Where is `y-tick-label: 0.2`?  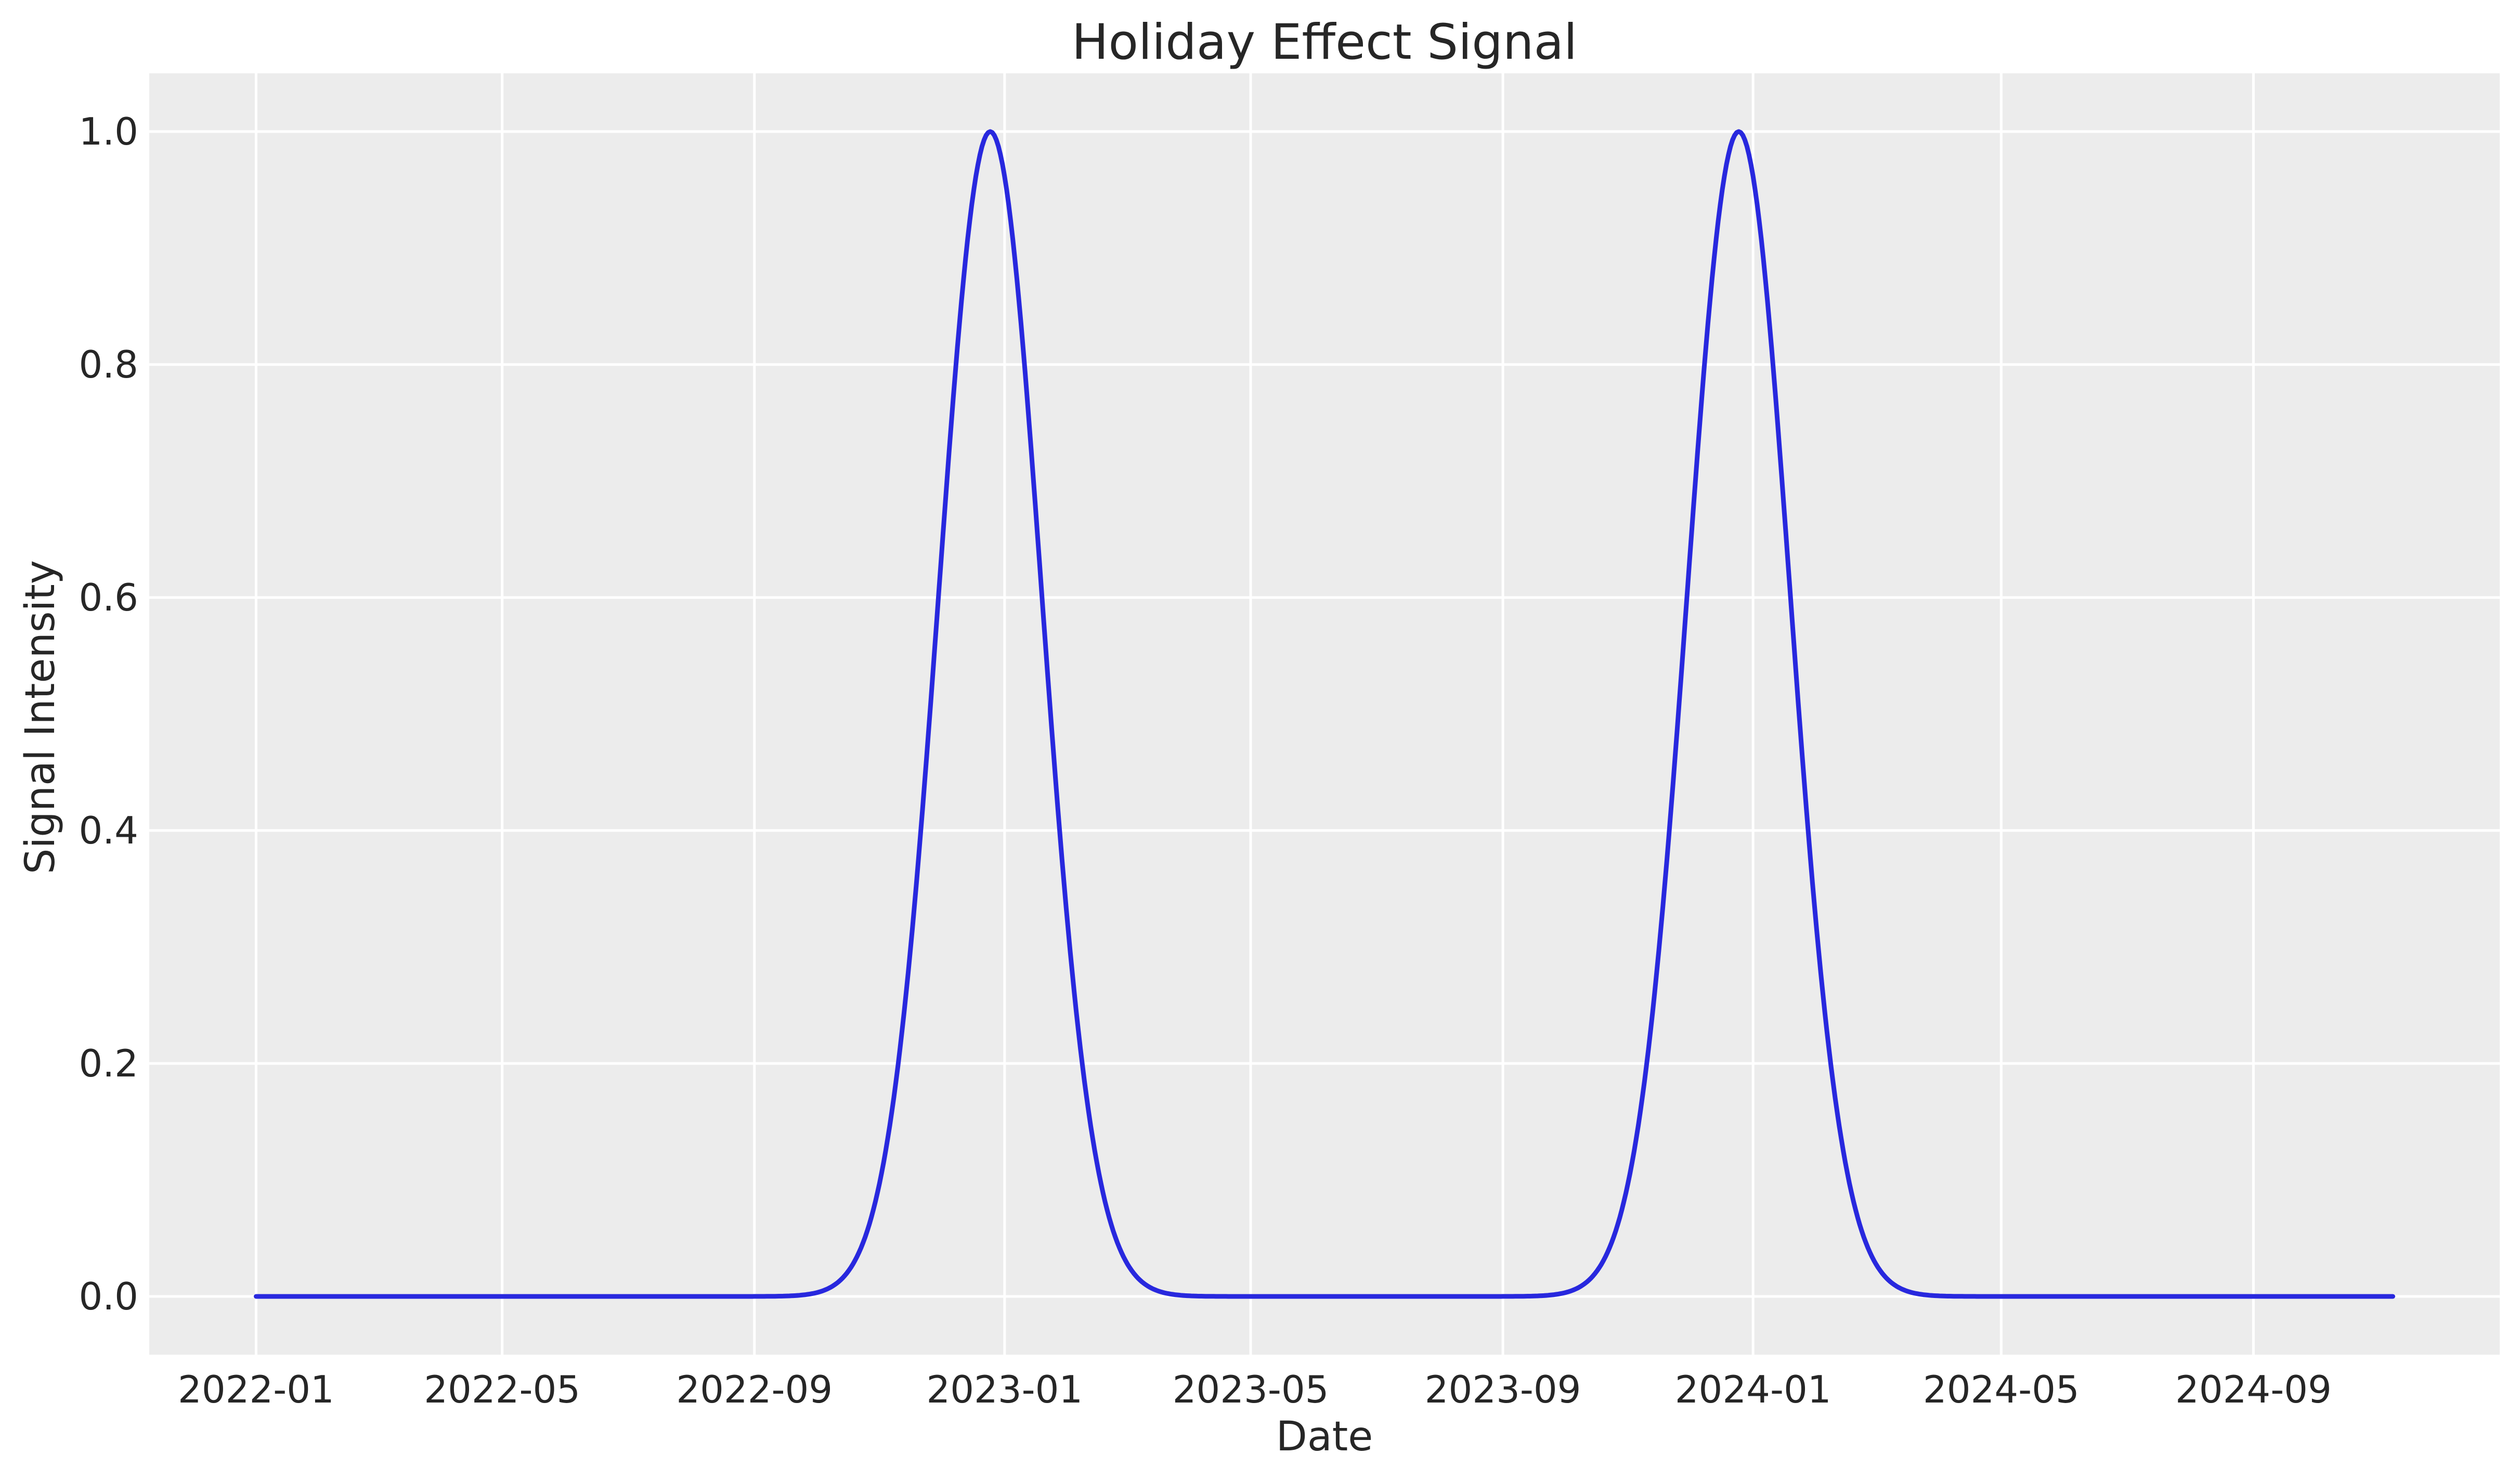 y-tick-label: 0.2 is located at coordinates (108, 1063).